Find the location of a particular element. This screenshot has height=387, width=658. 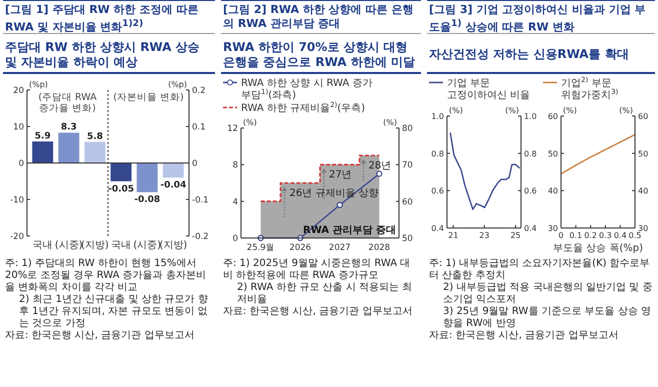

y-tick-label: 20 is located at coordinates (18, 91).